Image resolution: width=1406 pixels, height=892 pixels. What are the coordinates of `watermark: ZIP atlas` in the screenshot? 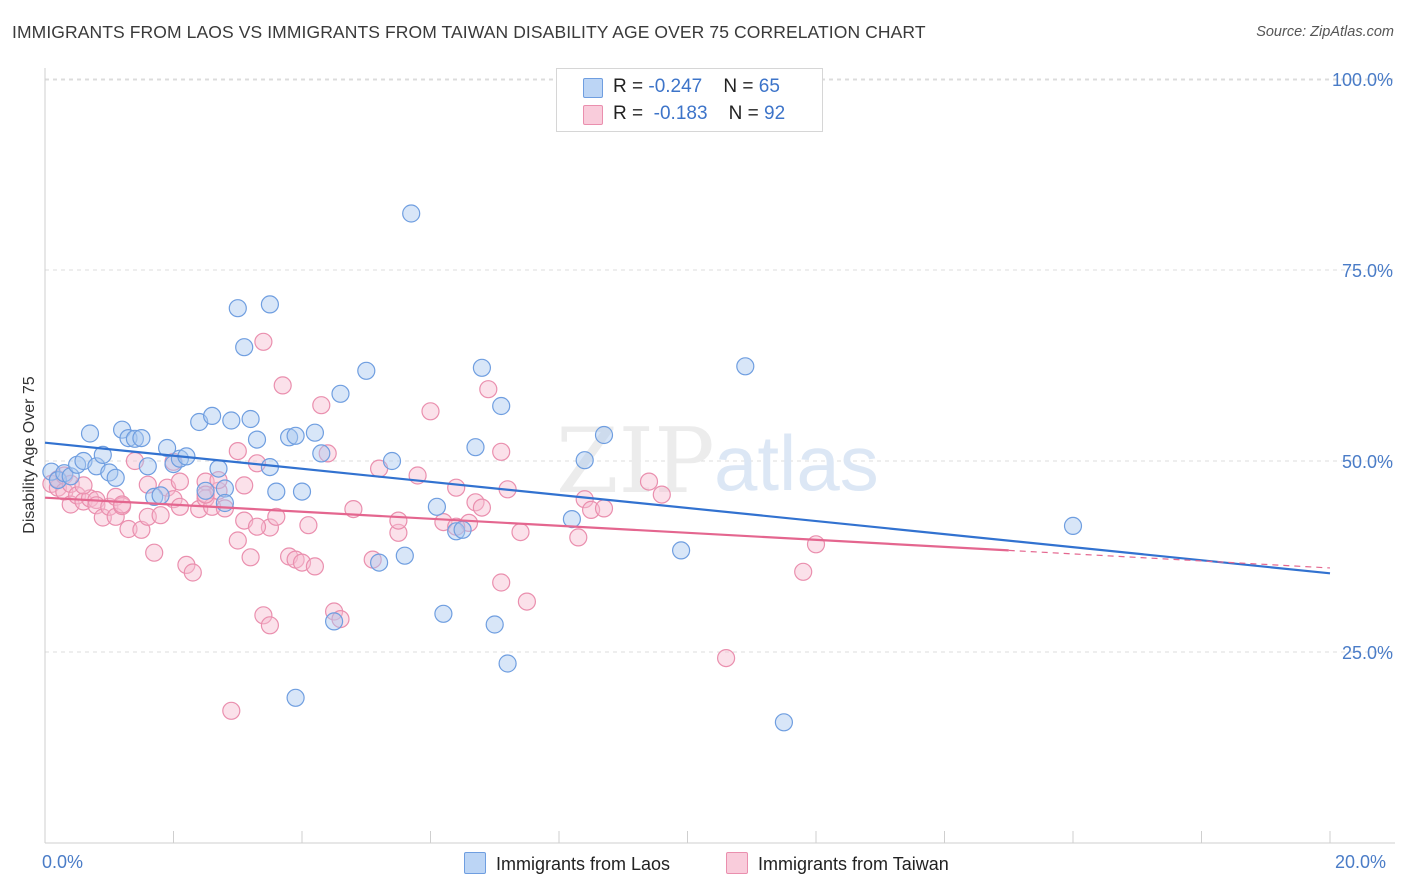 It's located at (717, 461).